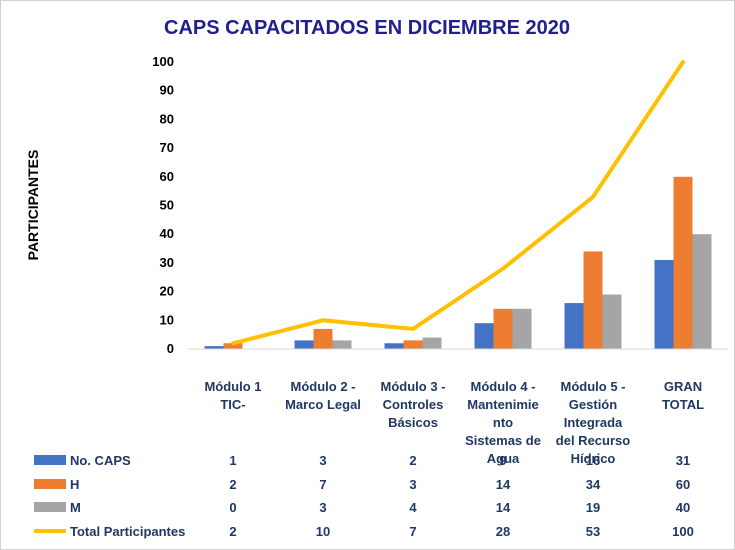 The image size is (735, 550). What do you see at coordinates (75, 507) in the screenshot?
I see `legend-label: M` at bounding box center [75, 507].